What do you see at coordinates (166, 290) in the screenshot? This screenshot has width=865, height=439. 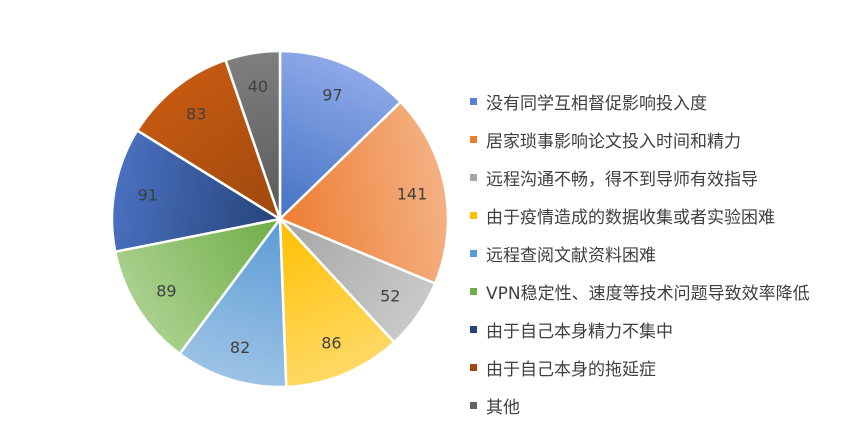 I see `data-label-6: 89` at bounding box center [166, 290].